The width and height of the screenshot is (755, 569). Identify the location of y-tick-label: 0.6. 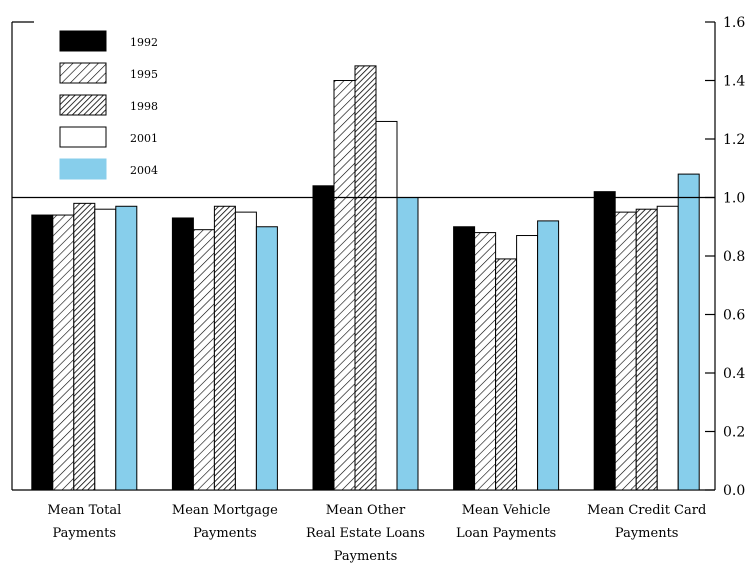
(734, 316).